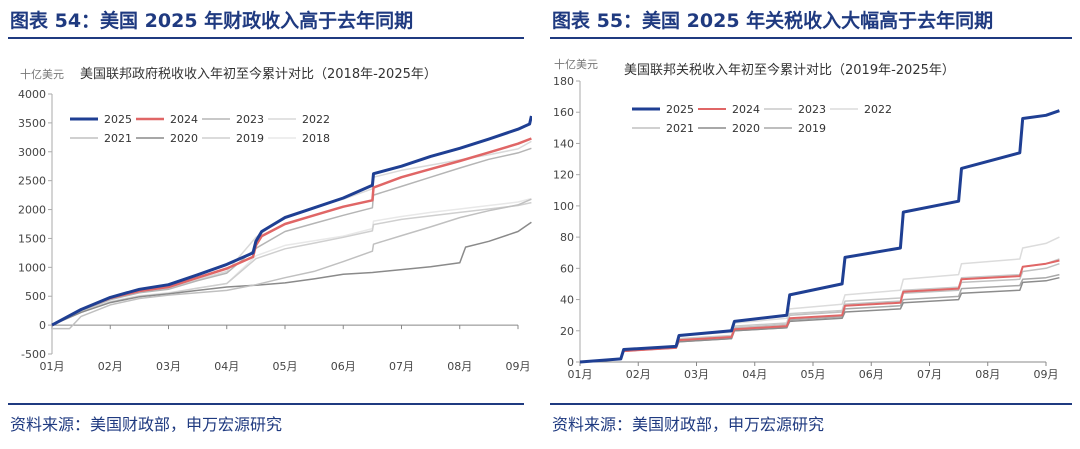  What do you see at coordinates (819, 299) in the screenshot?
I see `series-line-2022` at bounding box center [819, 299].